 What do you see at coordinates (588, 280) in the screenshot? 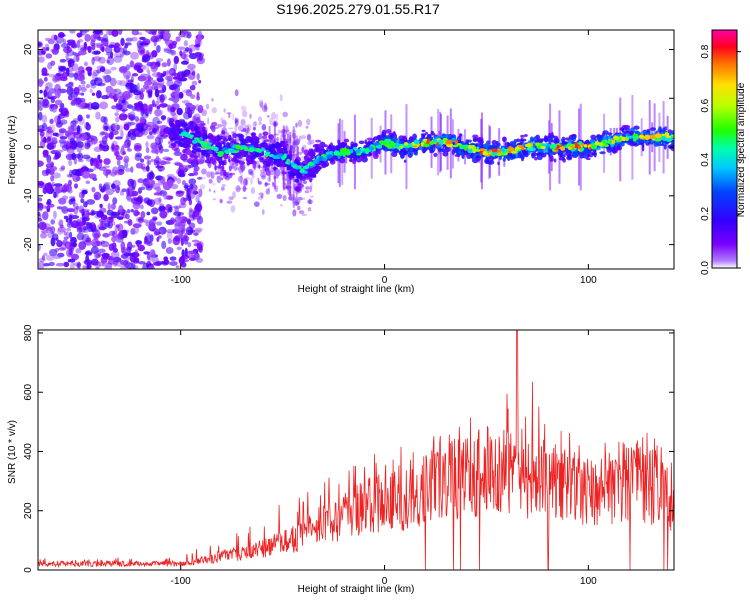
I see `x-tick-label: 100` at bounding box center [588, 280].